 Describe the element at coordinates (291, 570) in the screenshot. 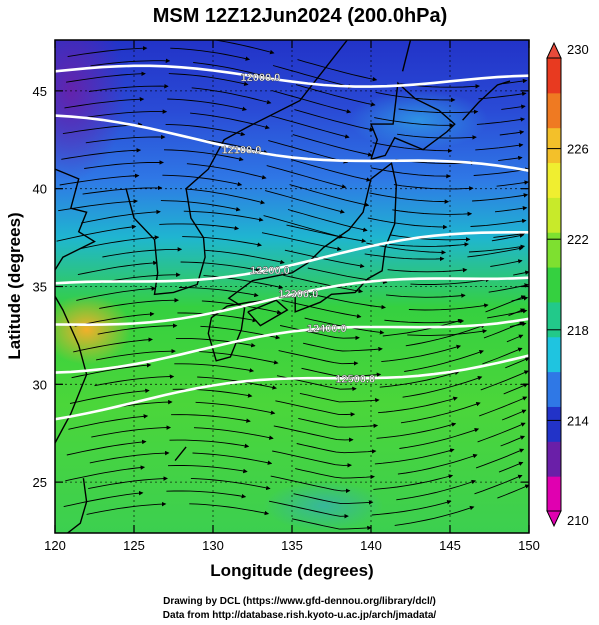

I see `x-axis-label: Longitude (degrees)` at that location.